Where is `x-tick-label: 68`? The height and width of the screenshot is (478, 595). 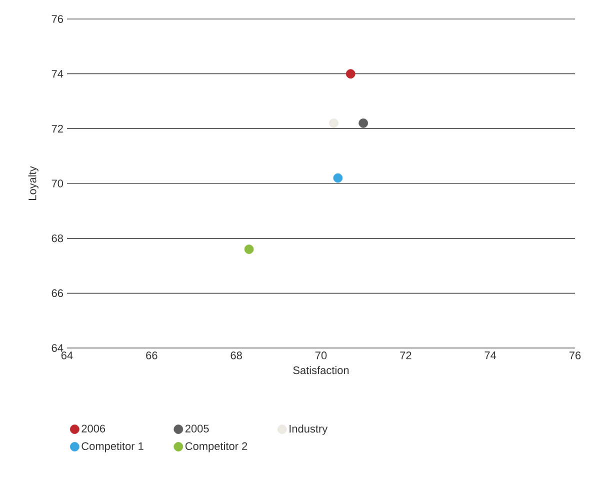 x-tick-label: 68 is located at coordinates (236, 356).